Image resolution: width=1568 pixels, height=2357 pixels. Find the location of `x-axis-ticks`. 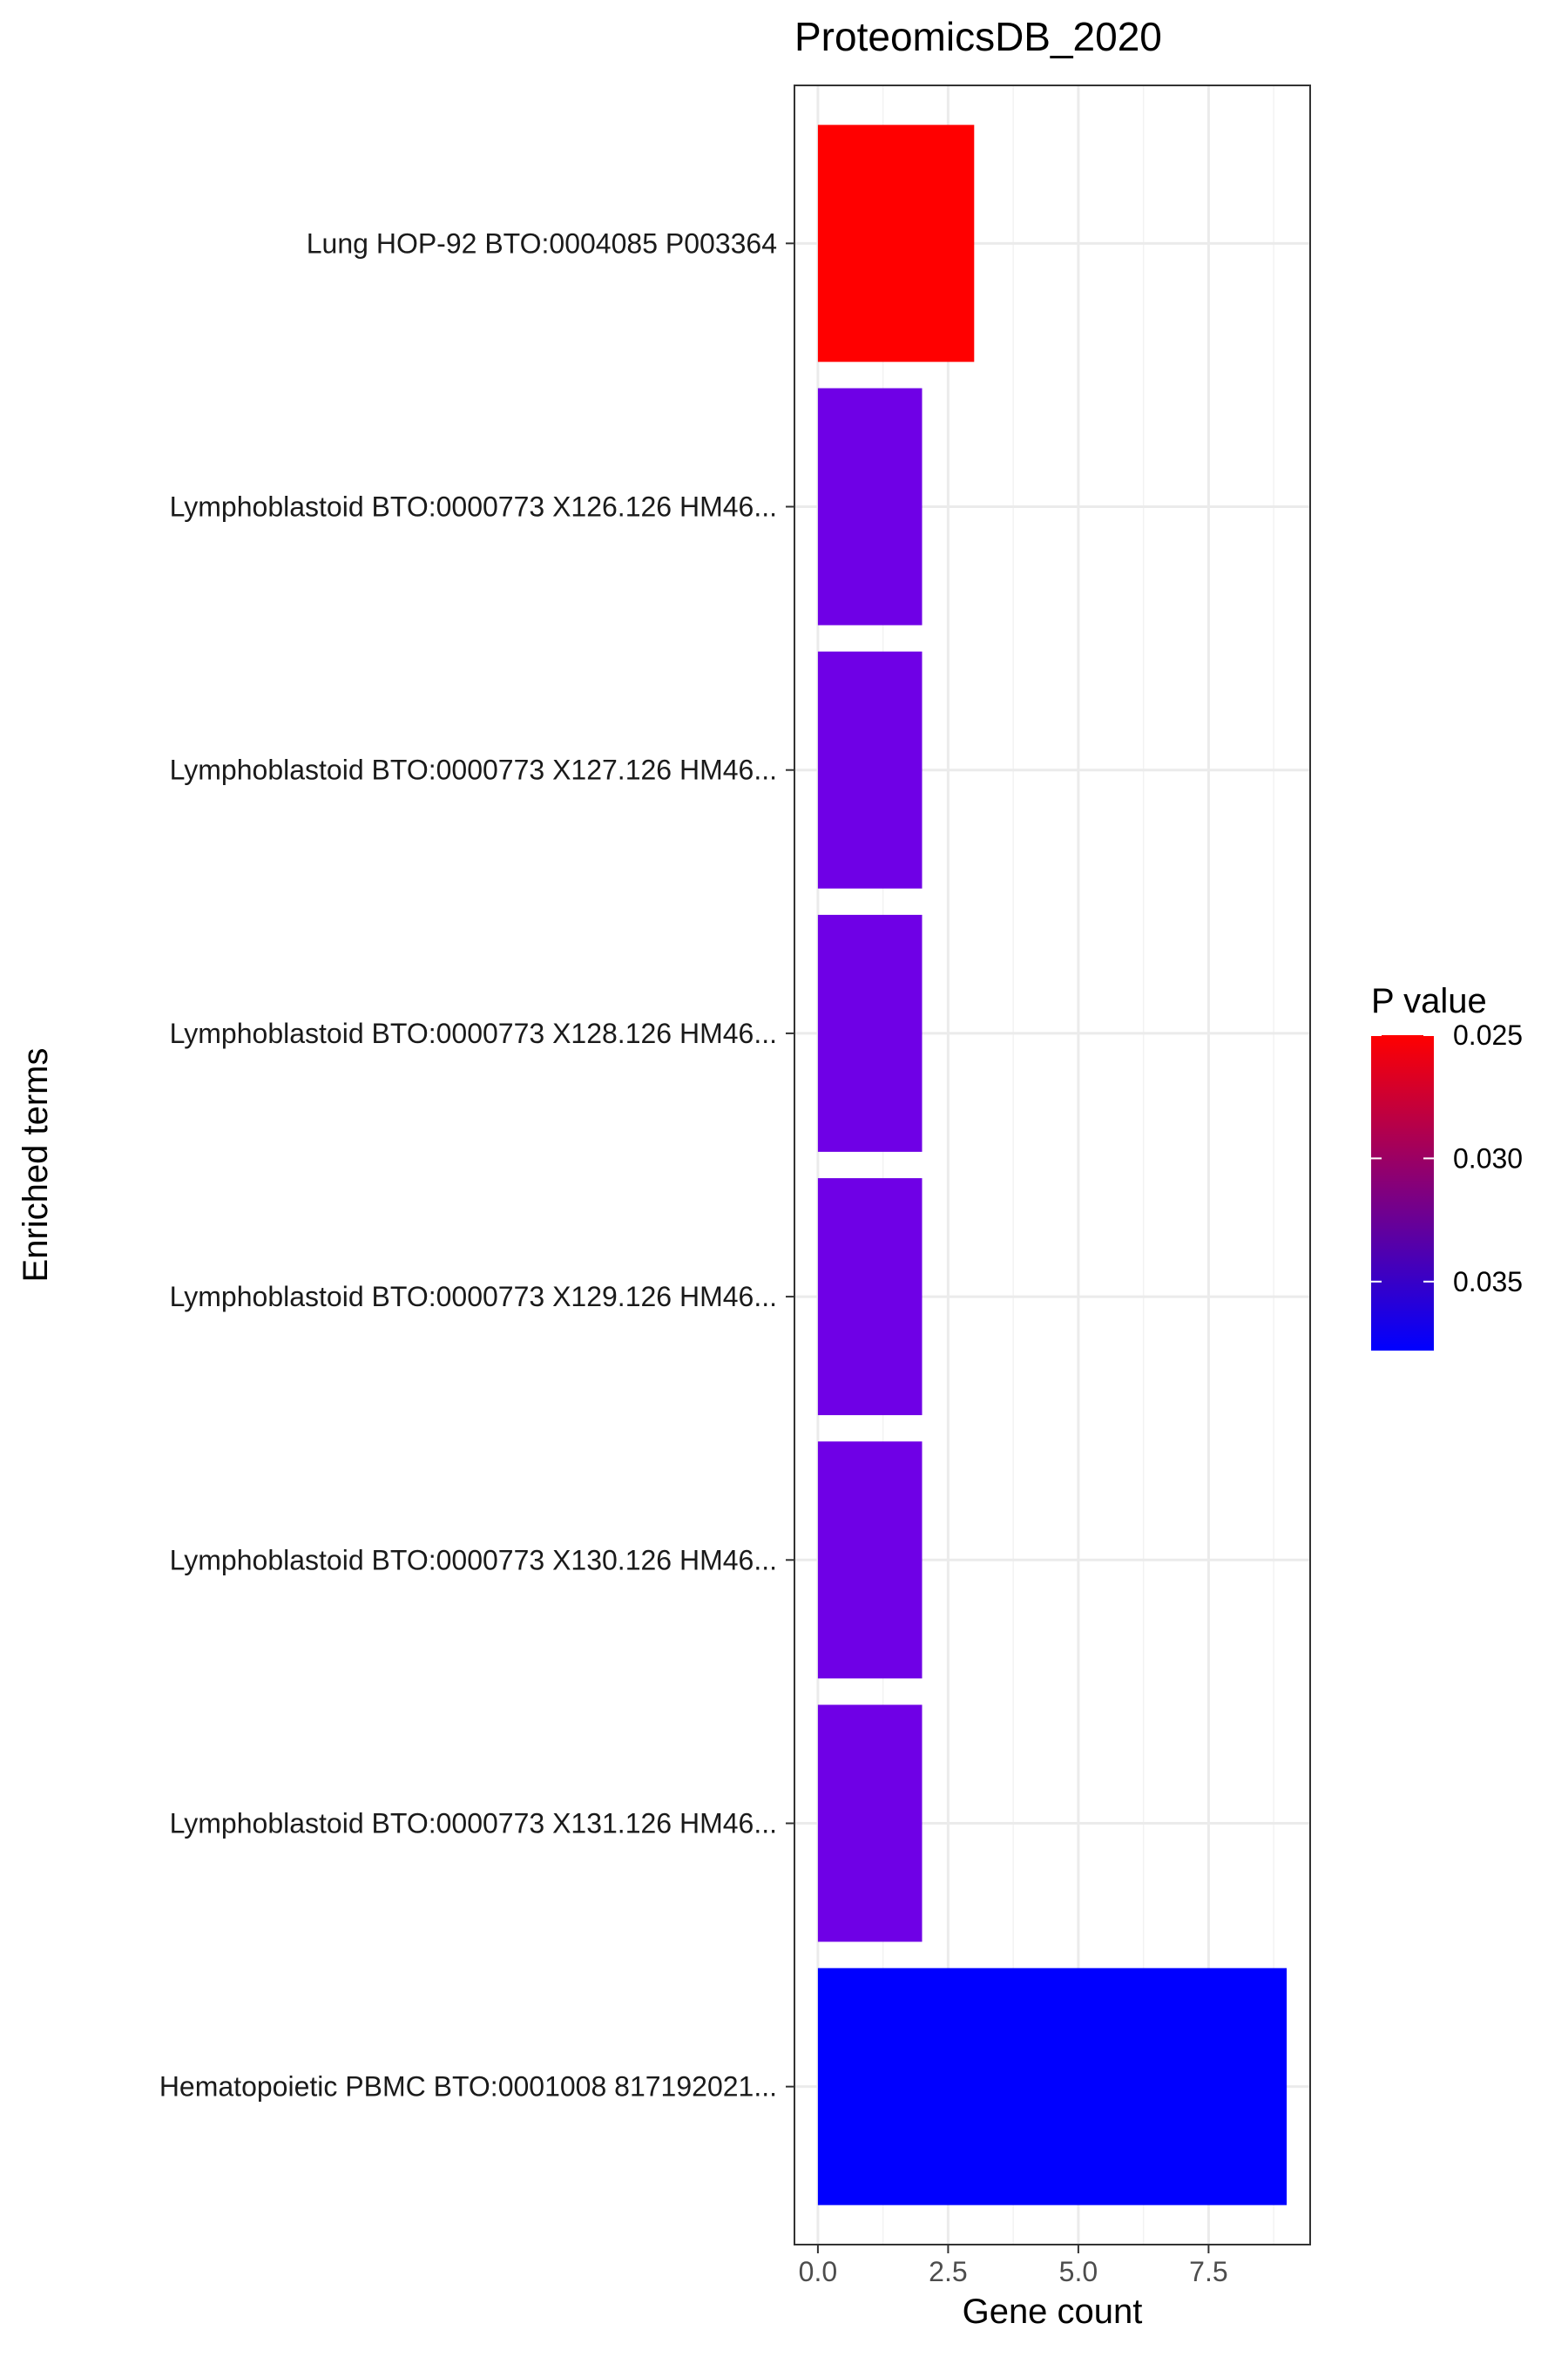

x-axis-ticks is located at coordinates (1013, 2249).